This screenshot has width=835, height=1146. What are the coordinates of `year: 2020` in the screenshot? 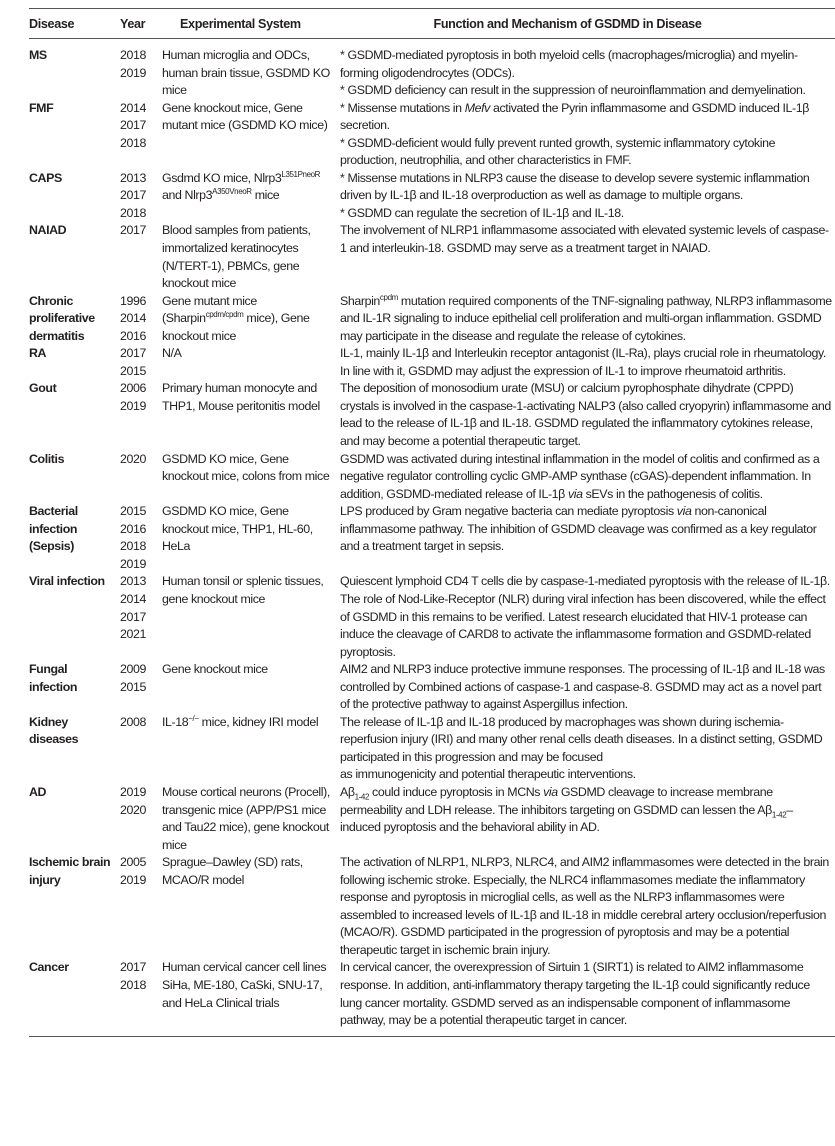 It's located at (133, 458).